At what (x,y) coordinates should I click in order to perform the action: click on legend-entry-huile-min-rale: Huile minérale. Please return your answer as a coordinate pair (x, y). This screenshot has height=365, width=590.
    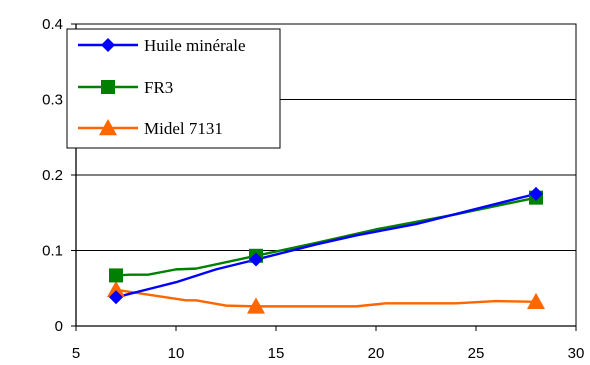
    Looking at the image, I should click on (162, 45).